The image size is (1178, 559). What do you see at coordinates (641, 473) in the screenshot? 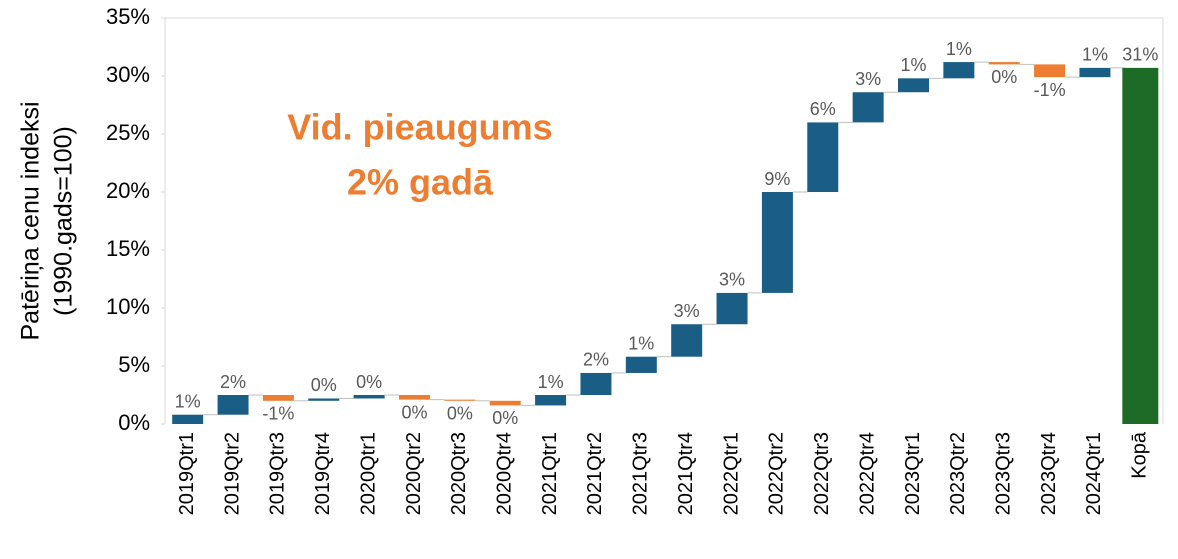
I see `x-tick-label: 2021Qtr3` at bounding box center [641, 473].